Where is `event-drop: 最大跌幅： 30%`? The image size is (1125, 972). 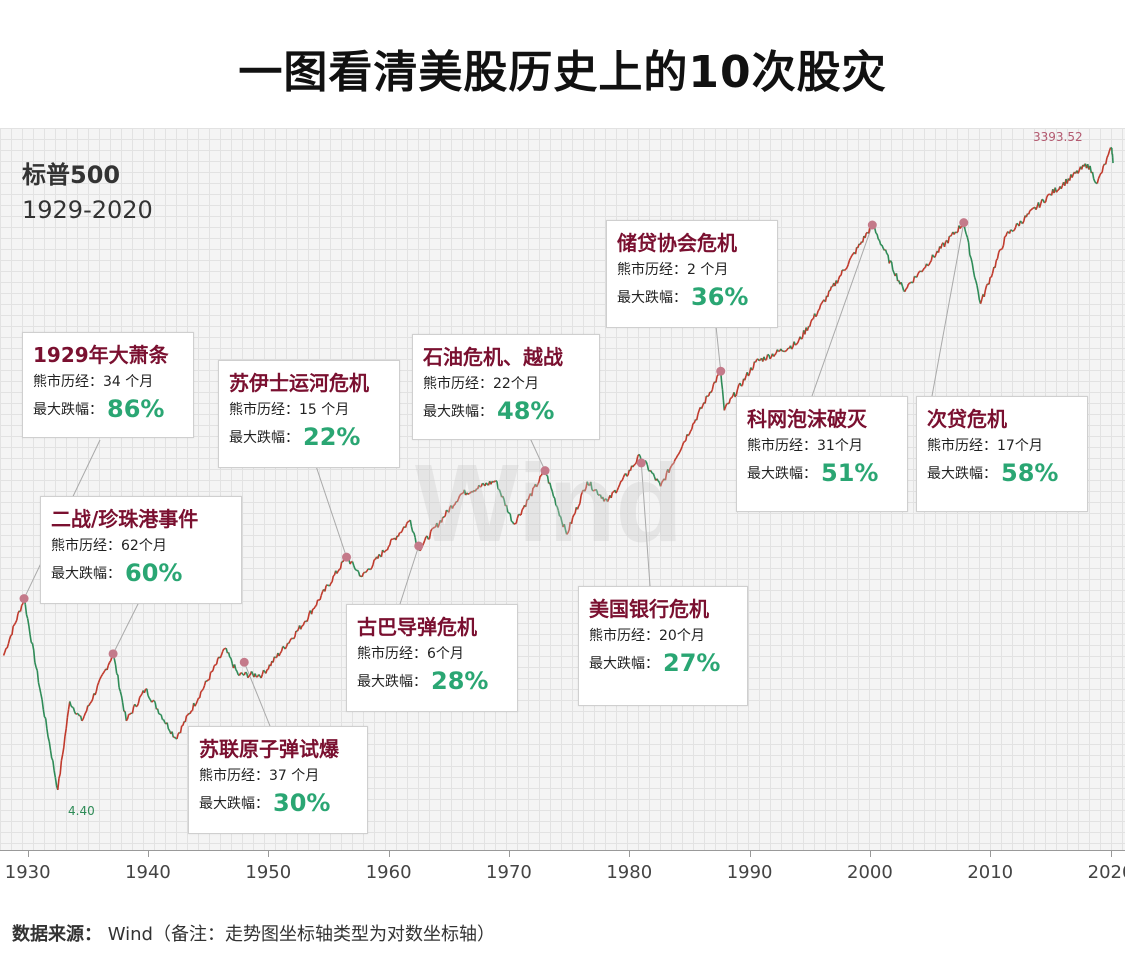 event-drop: 最大跌幅： 30% is located at coordinates (265, 803).